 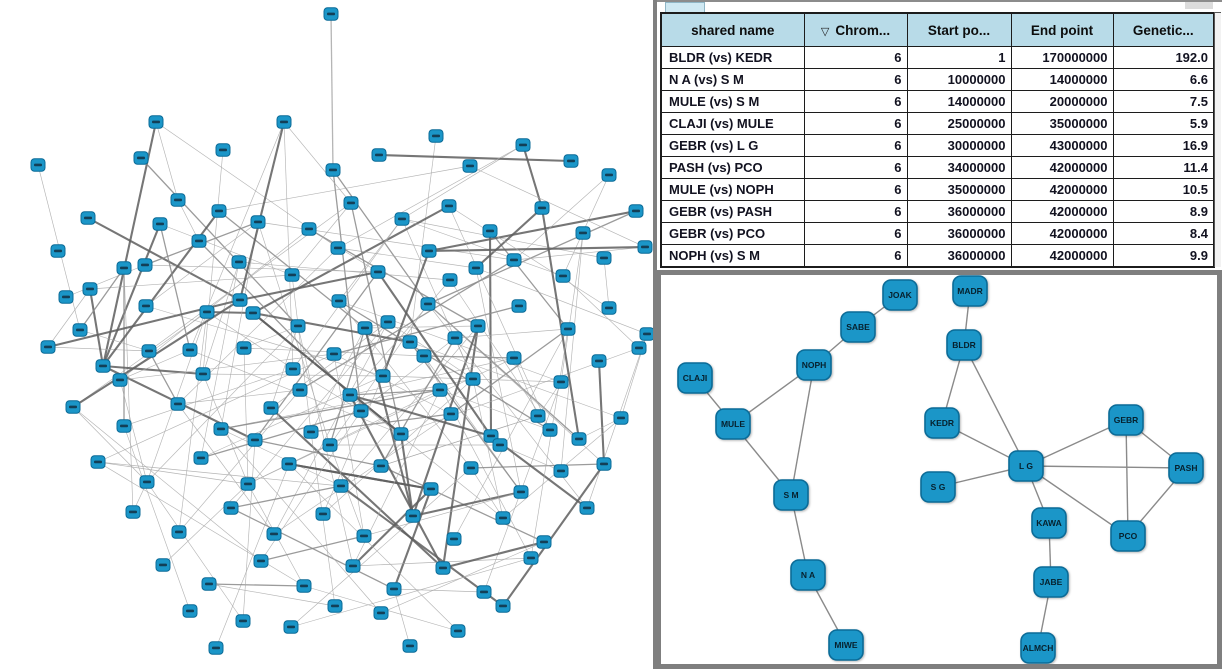 What do you see at coordinates (937, 101) in the screenshot?
I see `table-row: MULE (vs) S M 6 14000000 20000000 7.5` at bounding box center [937, 101].